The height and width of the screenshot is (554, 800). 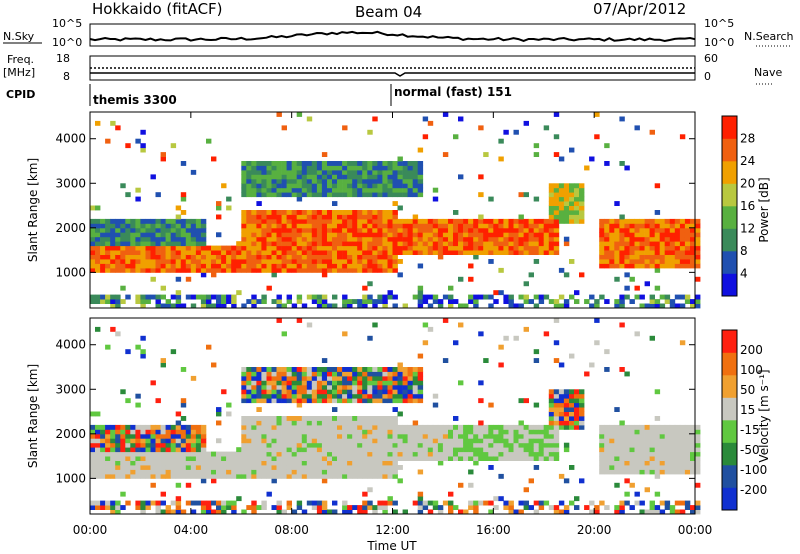 I want to click on colorbar-swatch, so click(x=729, y=409).